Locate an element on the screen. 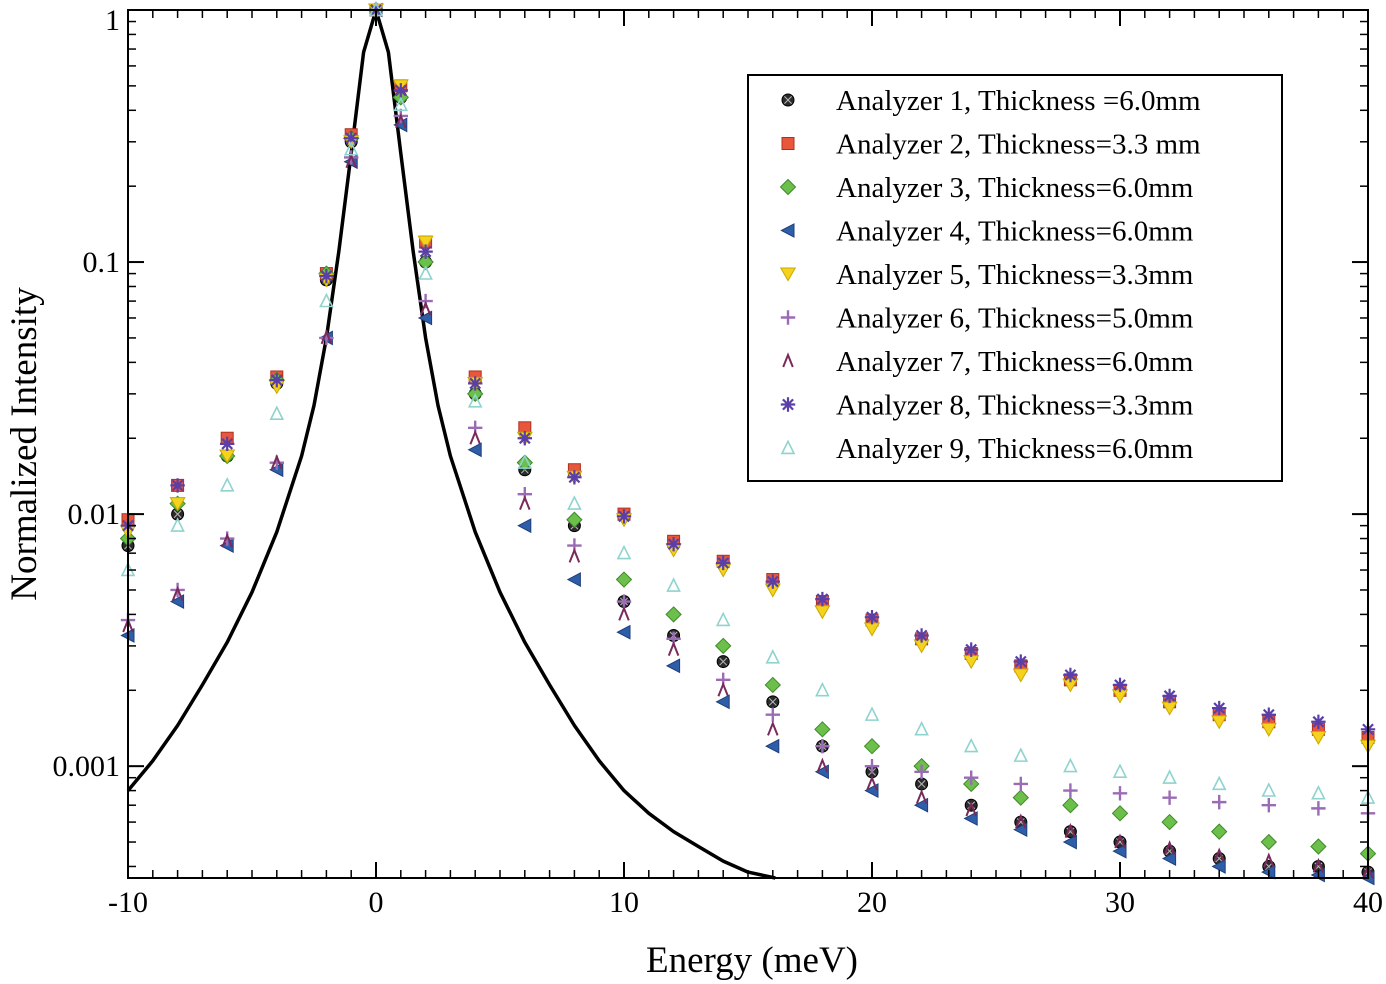  legend-label-2: Analyzer 2, Thickness=3.3 mm is located at coordinates (1018, 145).